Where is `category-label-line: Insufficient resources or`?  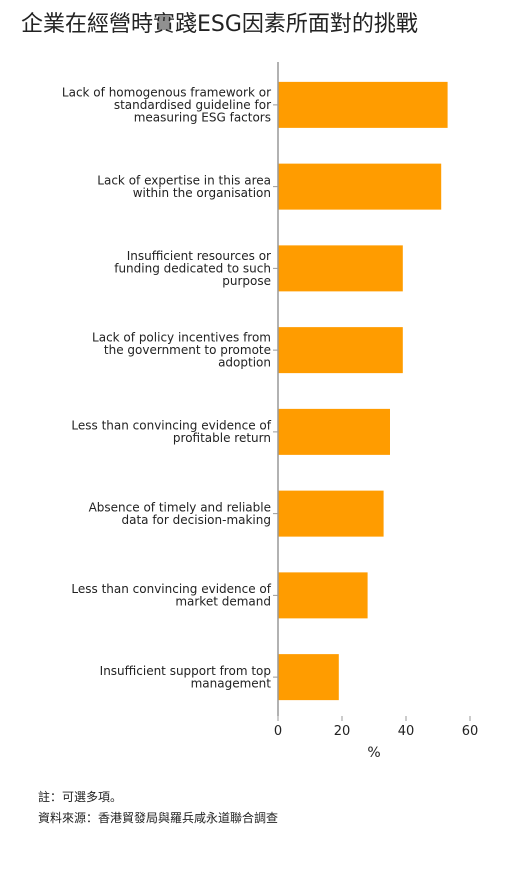
category-label-line: Insufficient resources or is located at coordinates (199, 256).